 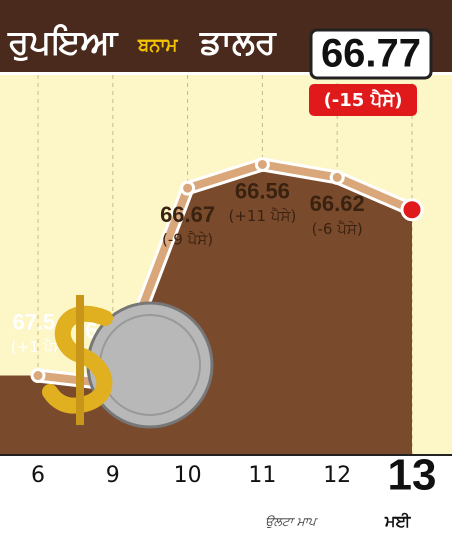 What do you see at coordinates (113, 475) in the screenshot?
I see `x-tick-label: 9` at bounding box center [113, 475].